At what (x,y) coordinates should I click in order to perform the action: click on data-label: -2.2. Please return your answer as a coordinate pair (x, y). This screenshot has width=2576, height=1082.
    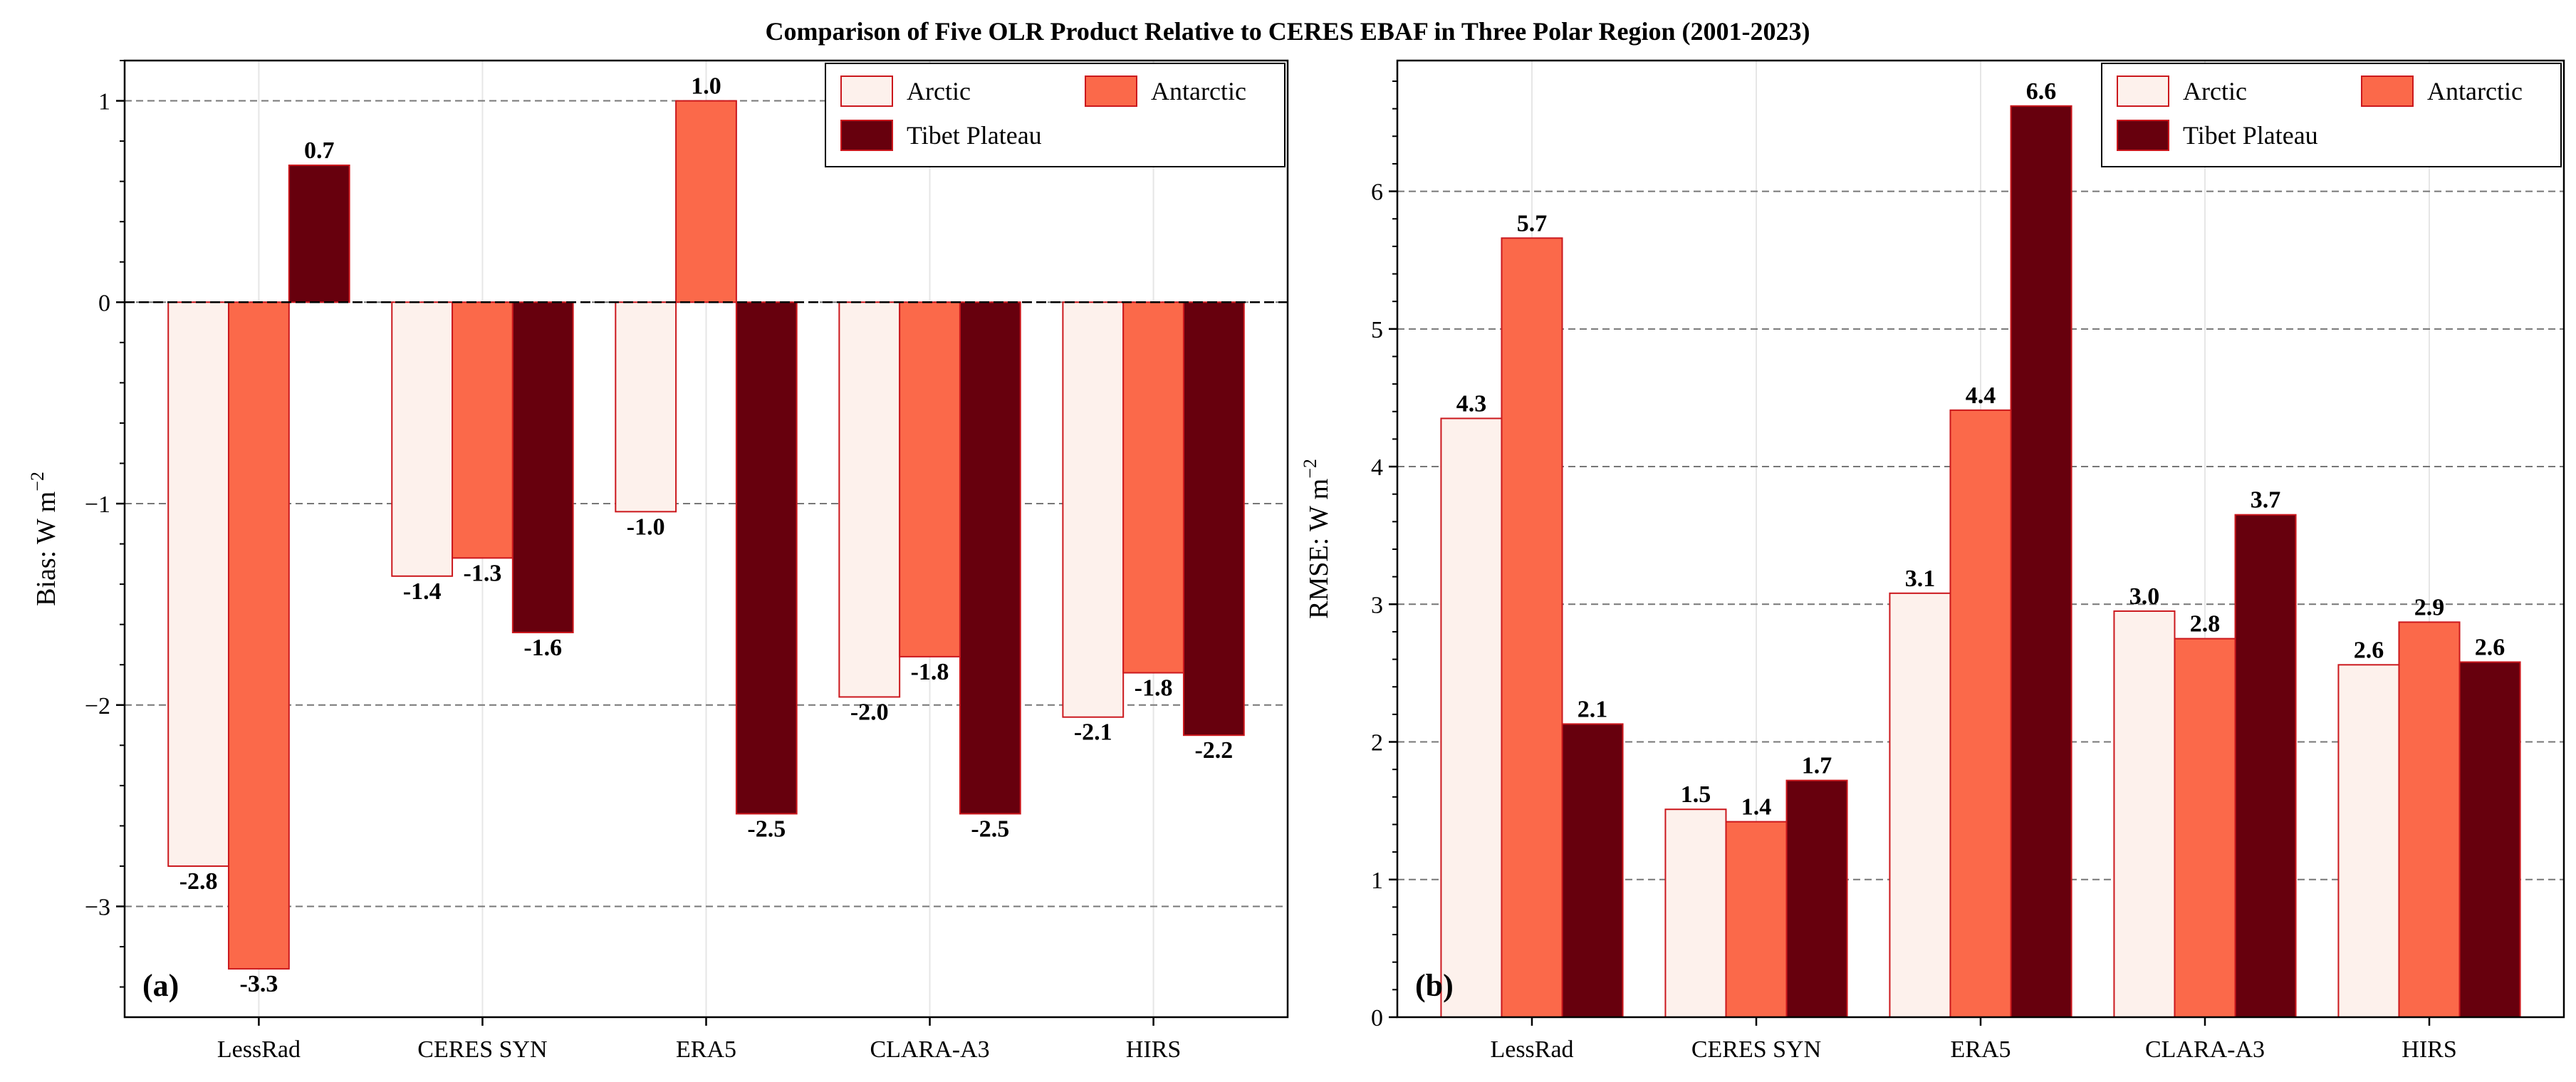
    Looking at the image, I should click on (1213, 750).